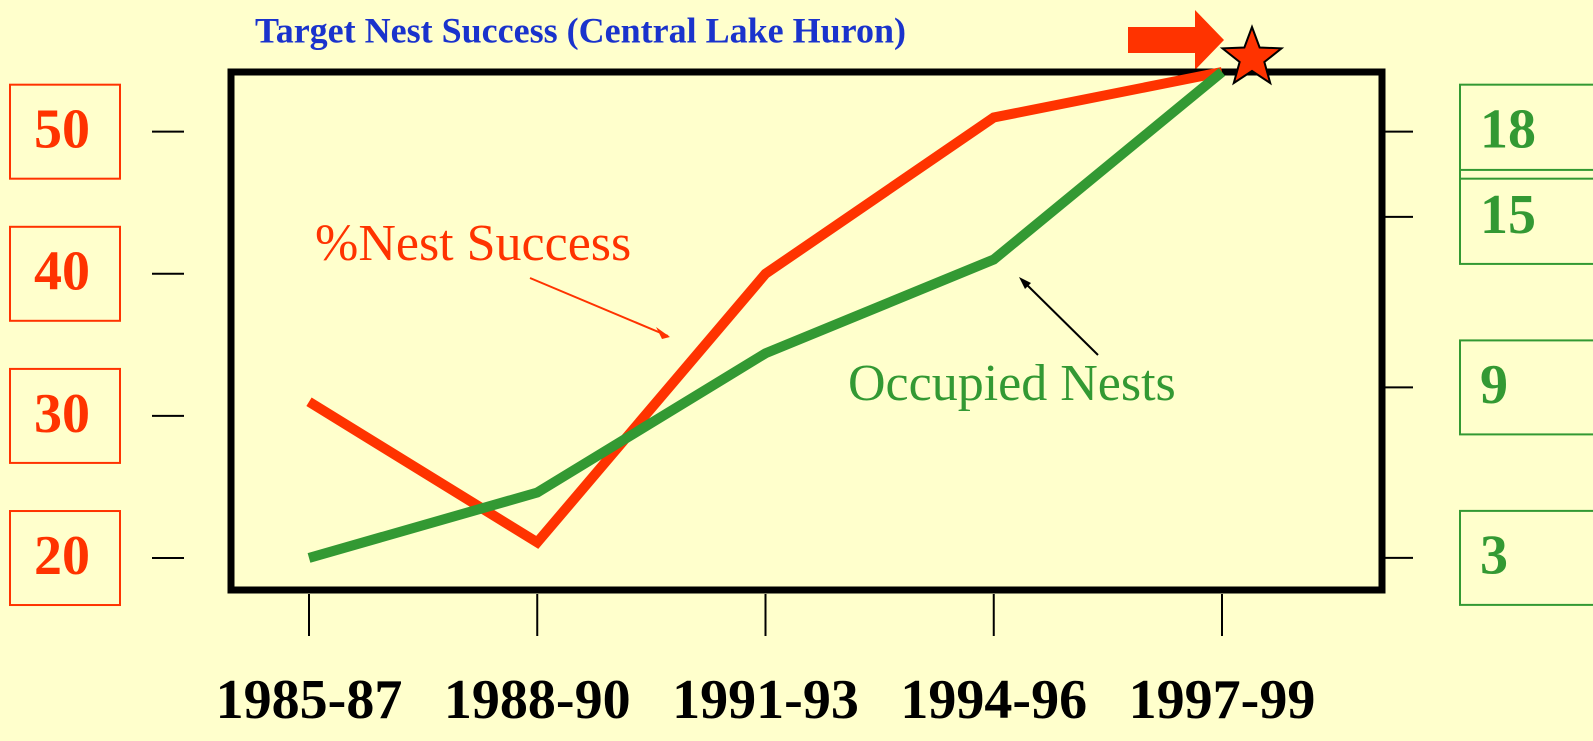  Describe the element at coordinates (1494, 385) in the screenshot. I see `y2-tick-label: 9` at that location.